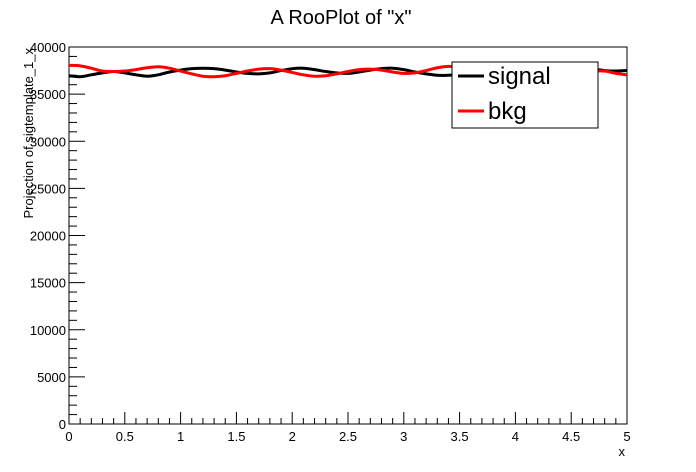 The height and width of the screenshot is (472, 696). What do you see at coordinates (48, 141) in the screenshot?
I see `y-tick-label: 30000` at bounding box center [48, 141].